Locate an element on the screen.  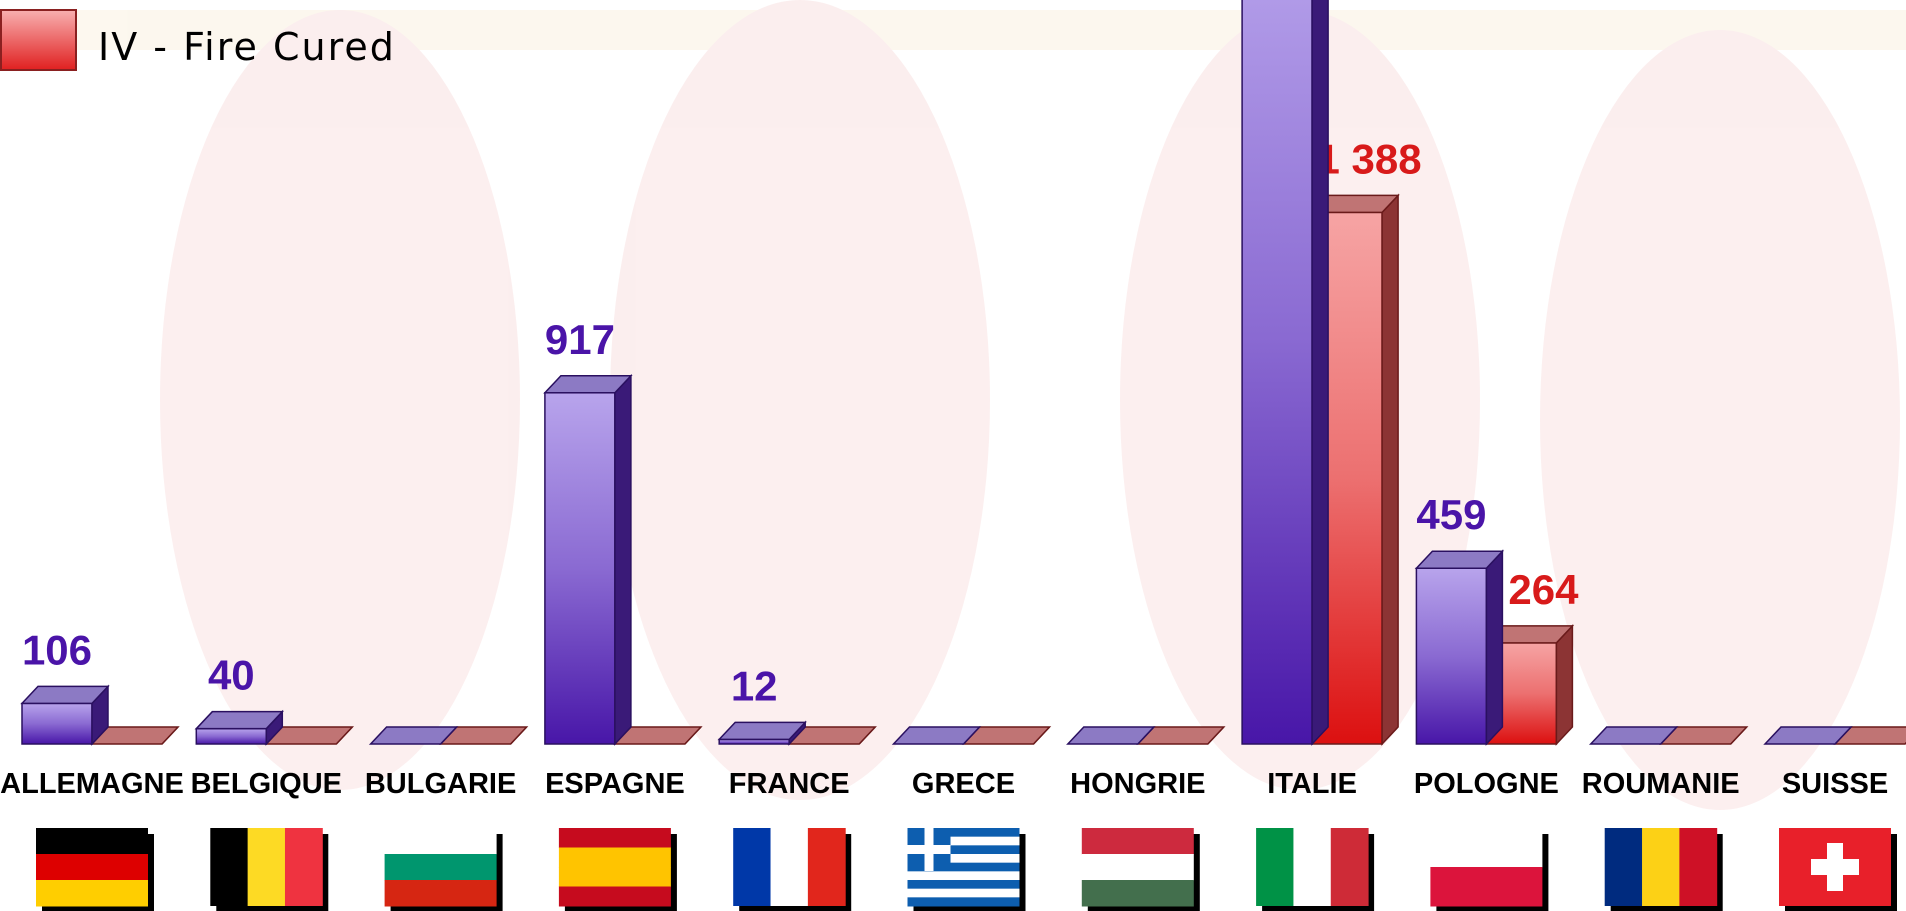
x-tick-label: BELGIQUE is located at coordinates (266, 784).